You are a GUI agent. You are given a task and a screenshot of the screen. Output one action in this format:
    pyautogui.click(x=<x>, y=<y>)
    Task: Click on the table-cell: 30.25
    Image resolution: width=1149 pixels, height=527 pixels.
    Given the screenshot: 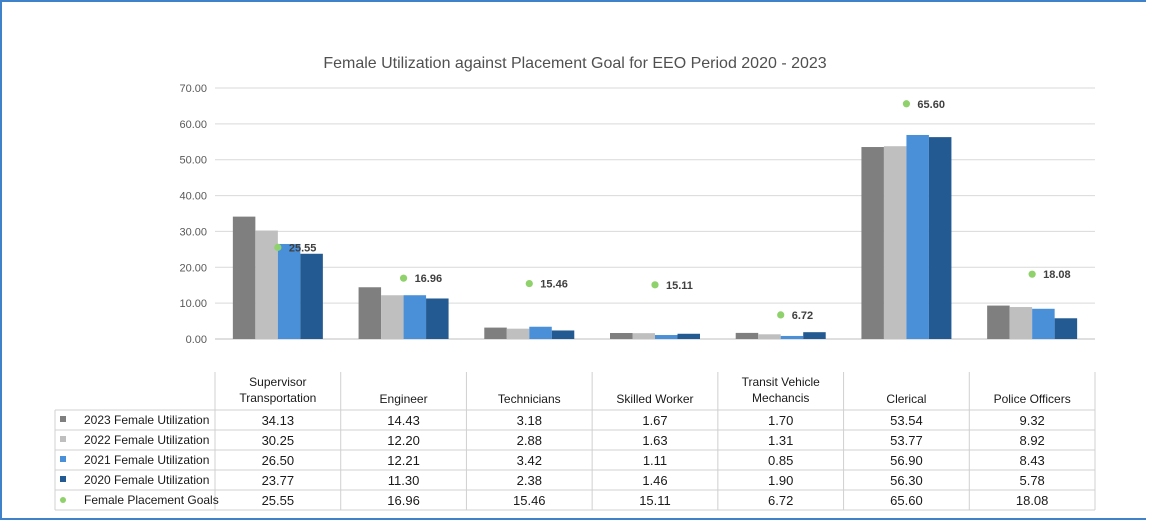 What is the action you would take?
    pyautogui.click(x=278, y=440)
    